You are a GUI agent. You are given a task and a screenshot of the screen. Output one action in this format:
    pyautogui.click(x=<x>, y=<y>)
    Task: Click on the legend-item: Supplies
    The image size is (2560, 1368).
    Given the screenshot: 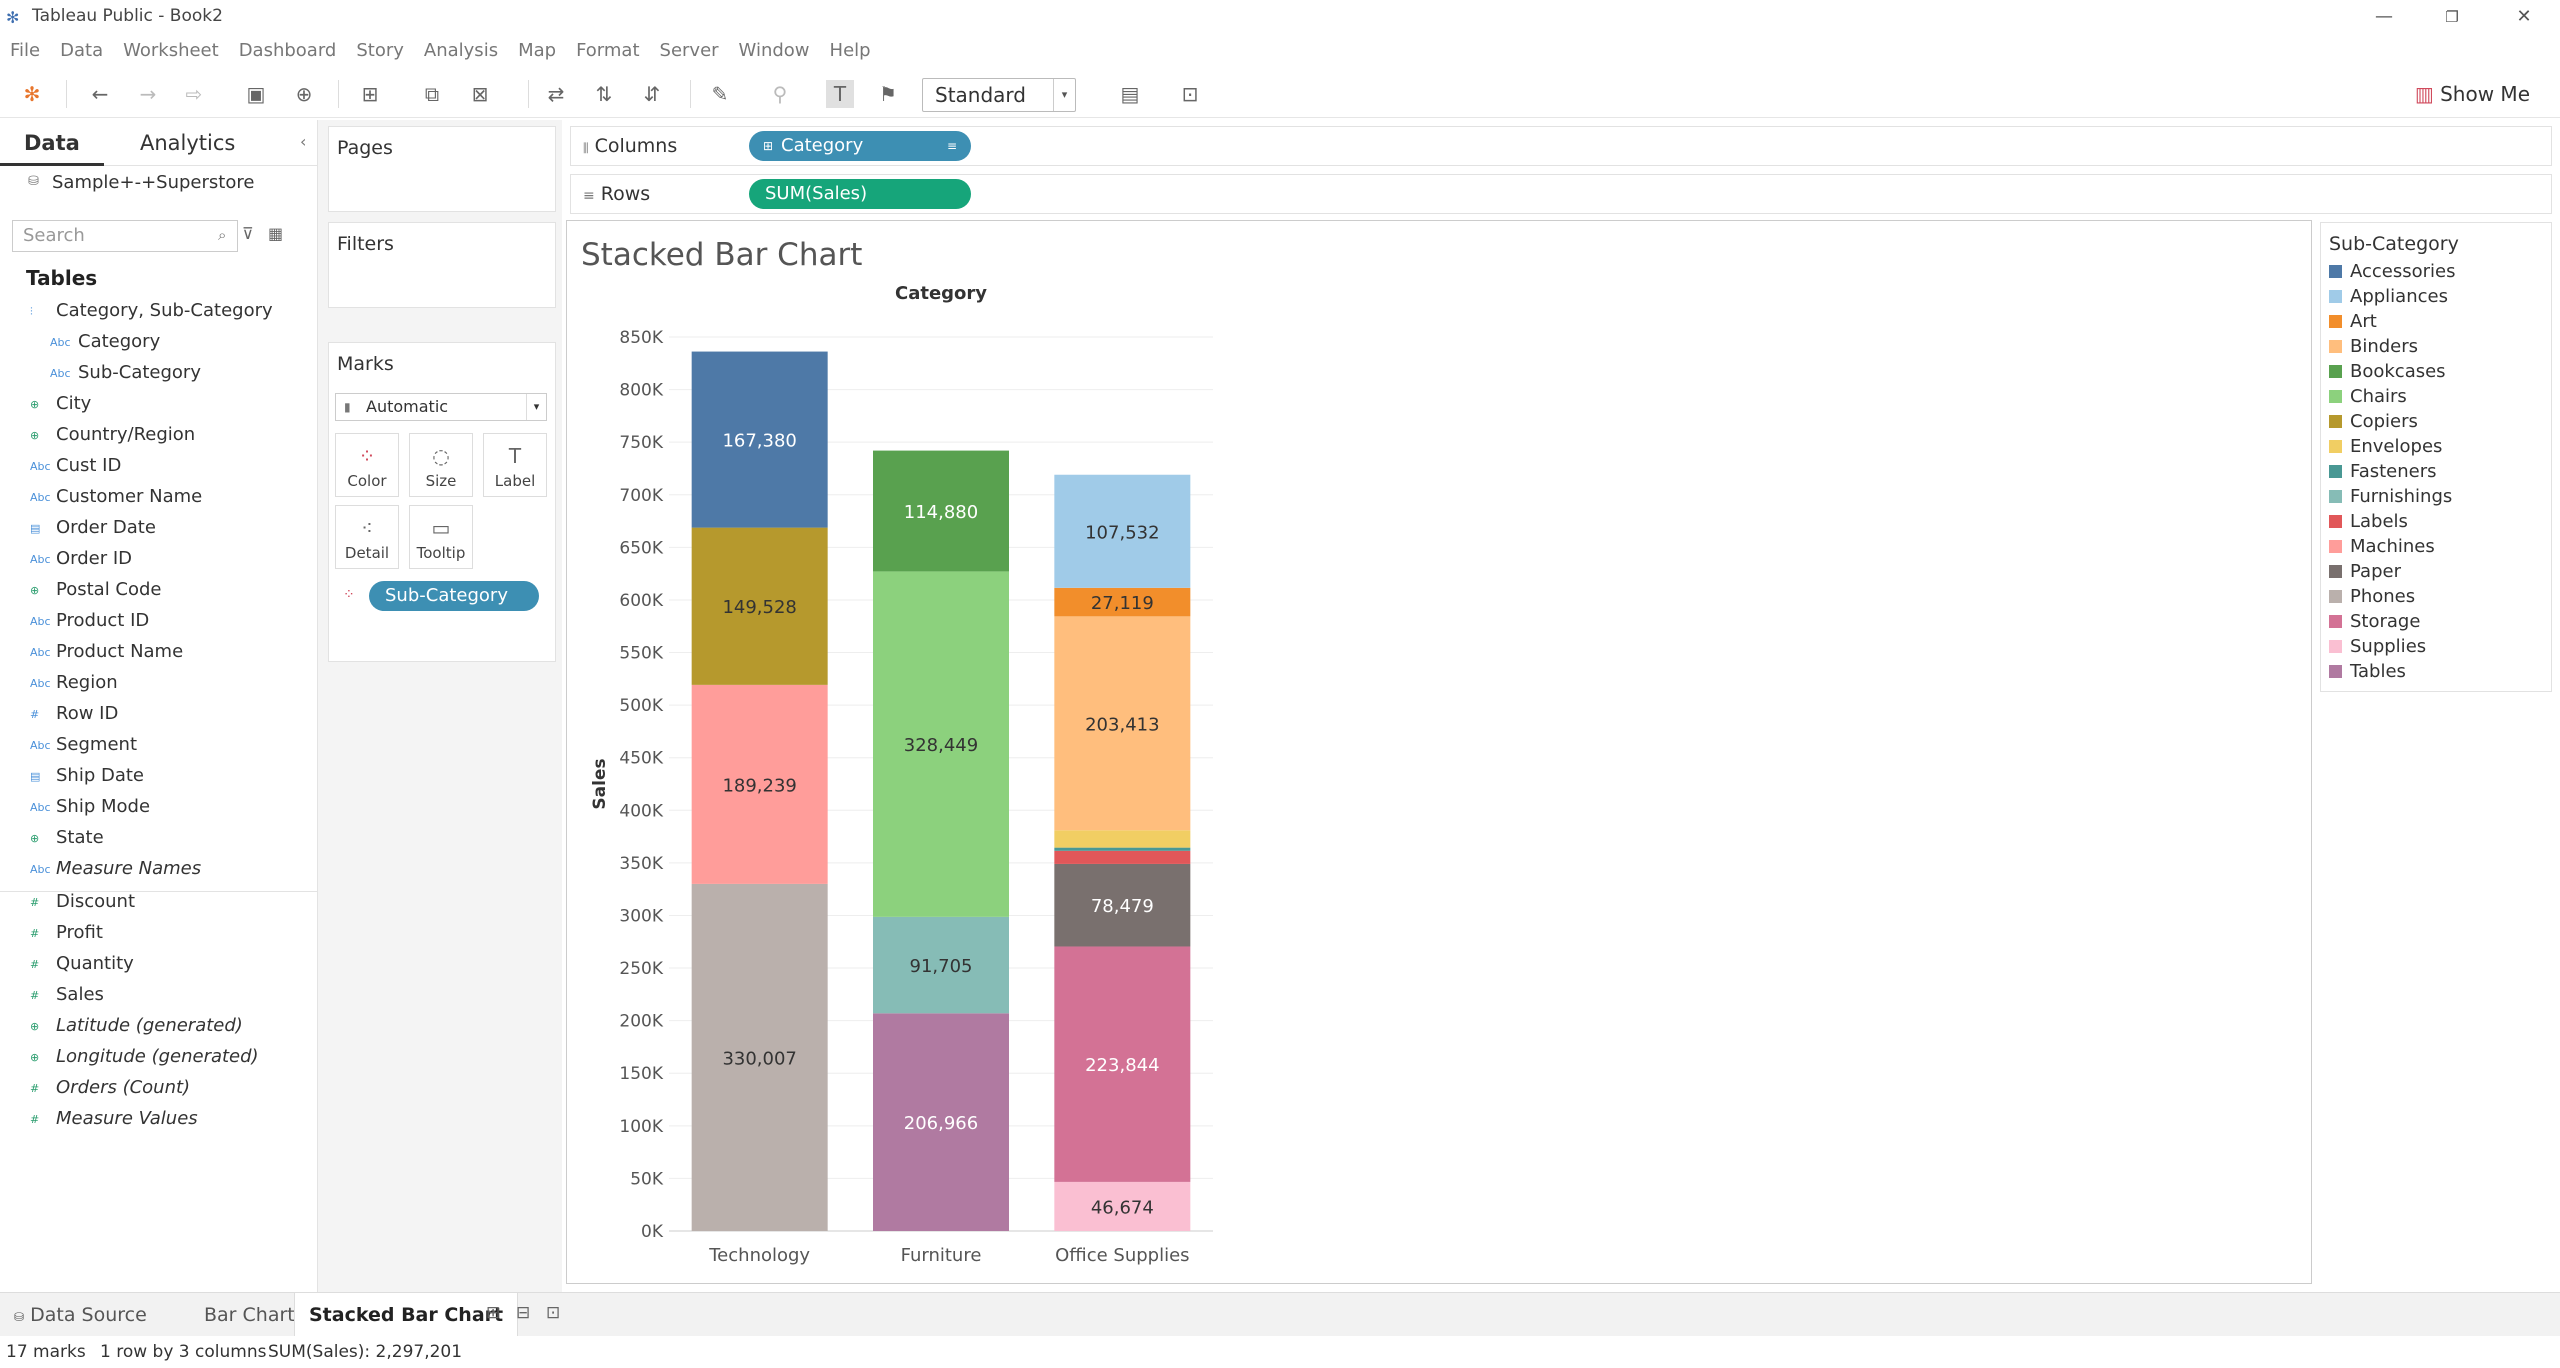 What is the action you would take?
    pyautogui.click(x=2377, y=648)
    